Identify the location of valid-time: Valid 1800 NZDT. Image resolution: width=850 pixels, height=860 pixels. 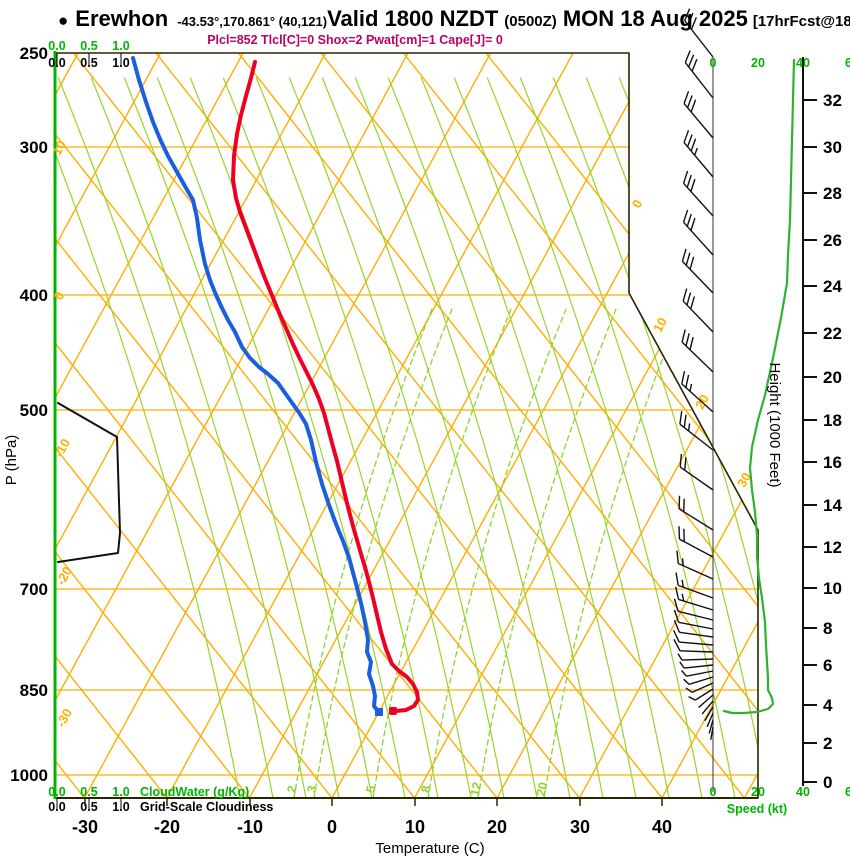
(413, 18).